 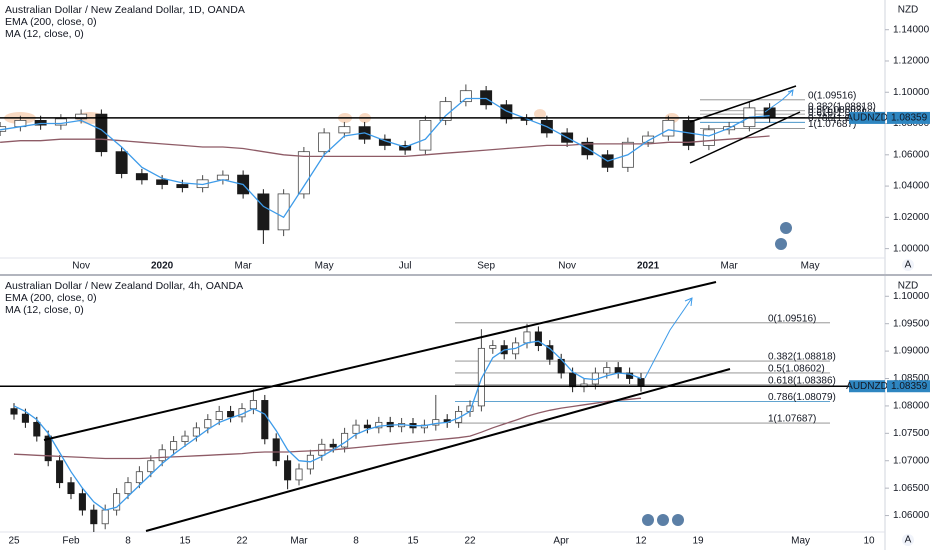 I want to click on highlight, so click(x=540, y=114).